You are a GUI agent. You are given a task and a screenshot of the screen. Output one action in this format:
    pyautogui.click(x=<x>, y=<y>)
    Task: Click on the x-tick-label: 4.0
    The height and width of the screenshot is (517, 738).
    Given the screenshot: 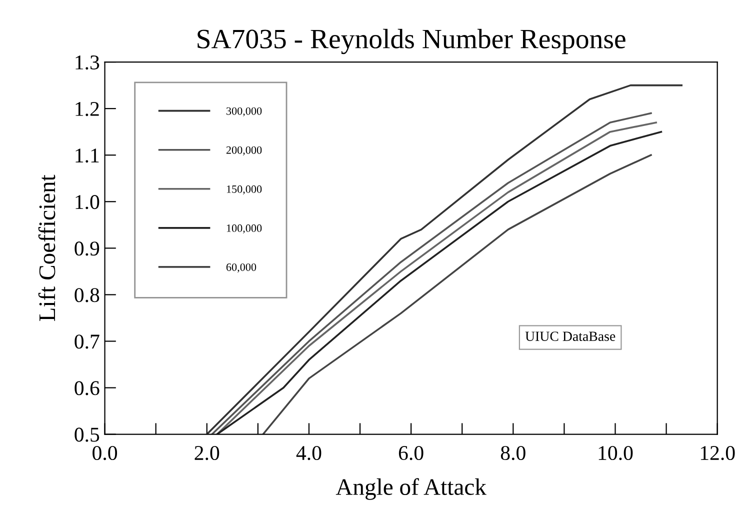 What is the action you would take?
    pyautogui.click(x=309, y=453)
    